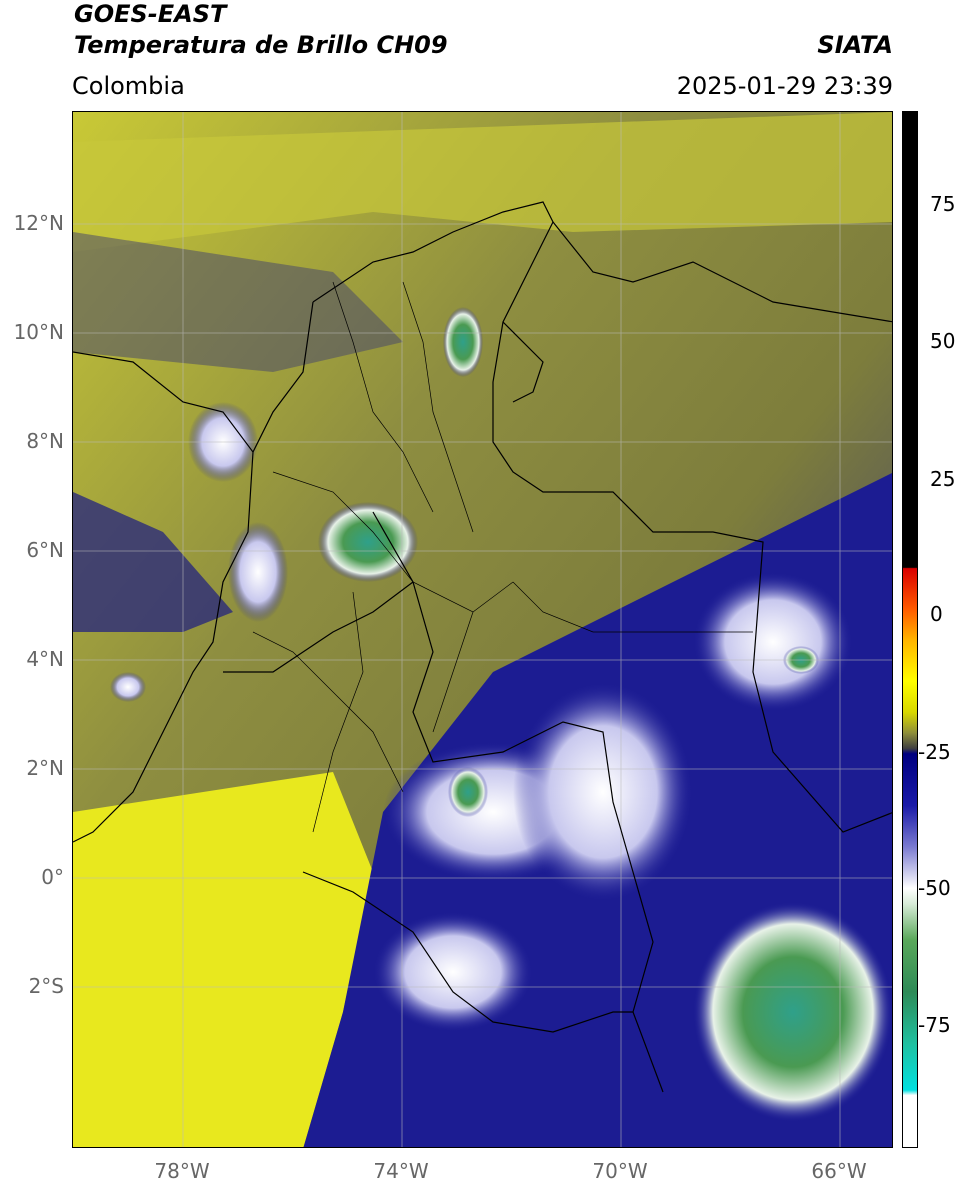 The image size is (966, 1190). I want to click on gray-band-caribbean, so click(238, 302).